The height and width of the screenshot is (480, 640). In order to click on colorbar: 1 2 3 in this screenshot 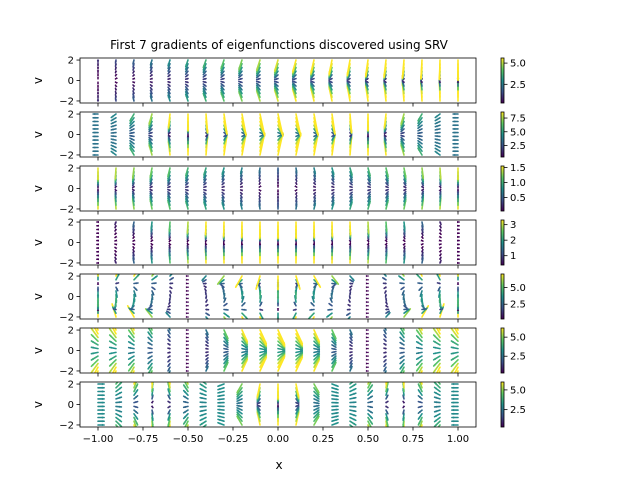, I will do `click(508, 242)`.